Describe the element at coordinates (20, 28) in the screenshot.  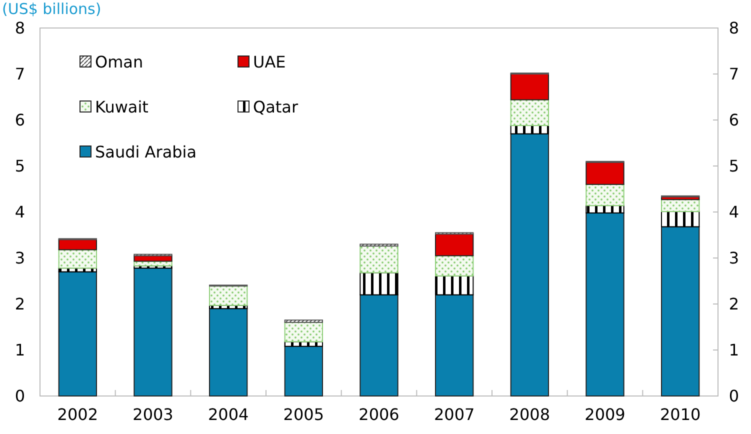
I see `y-tick-label: 8` at that location.